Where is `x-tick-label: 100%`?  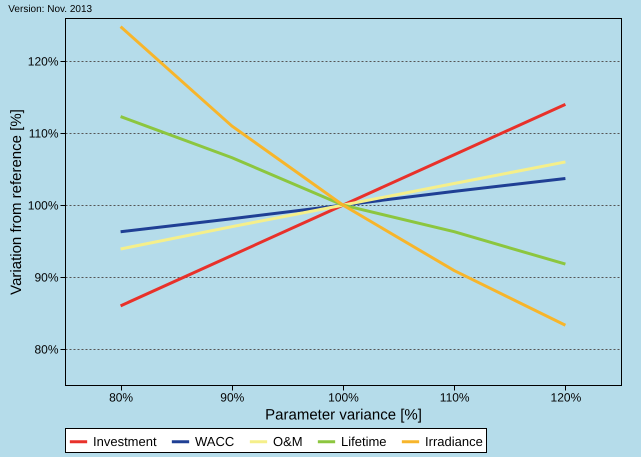
x-tick-label: 100% is located at coordinates (344, 397).